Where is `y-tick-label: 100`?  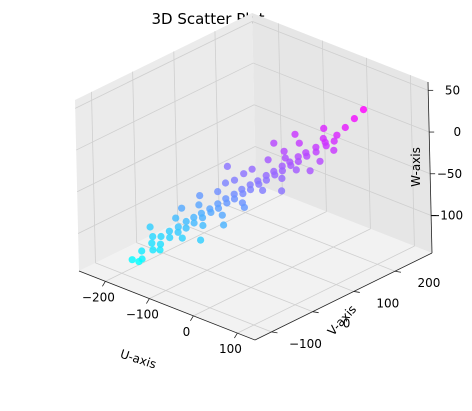
y-tick-label: 100 is located at coordinates (387, 303).